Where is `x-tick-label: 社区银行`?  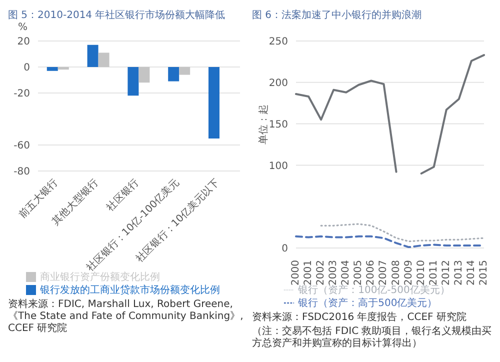
x-tick-label: 社区银行 is located at coordinates (123, 195).